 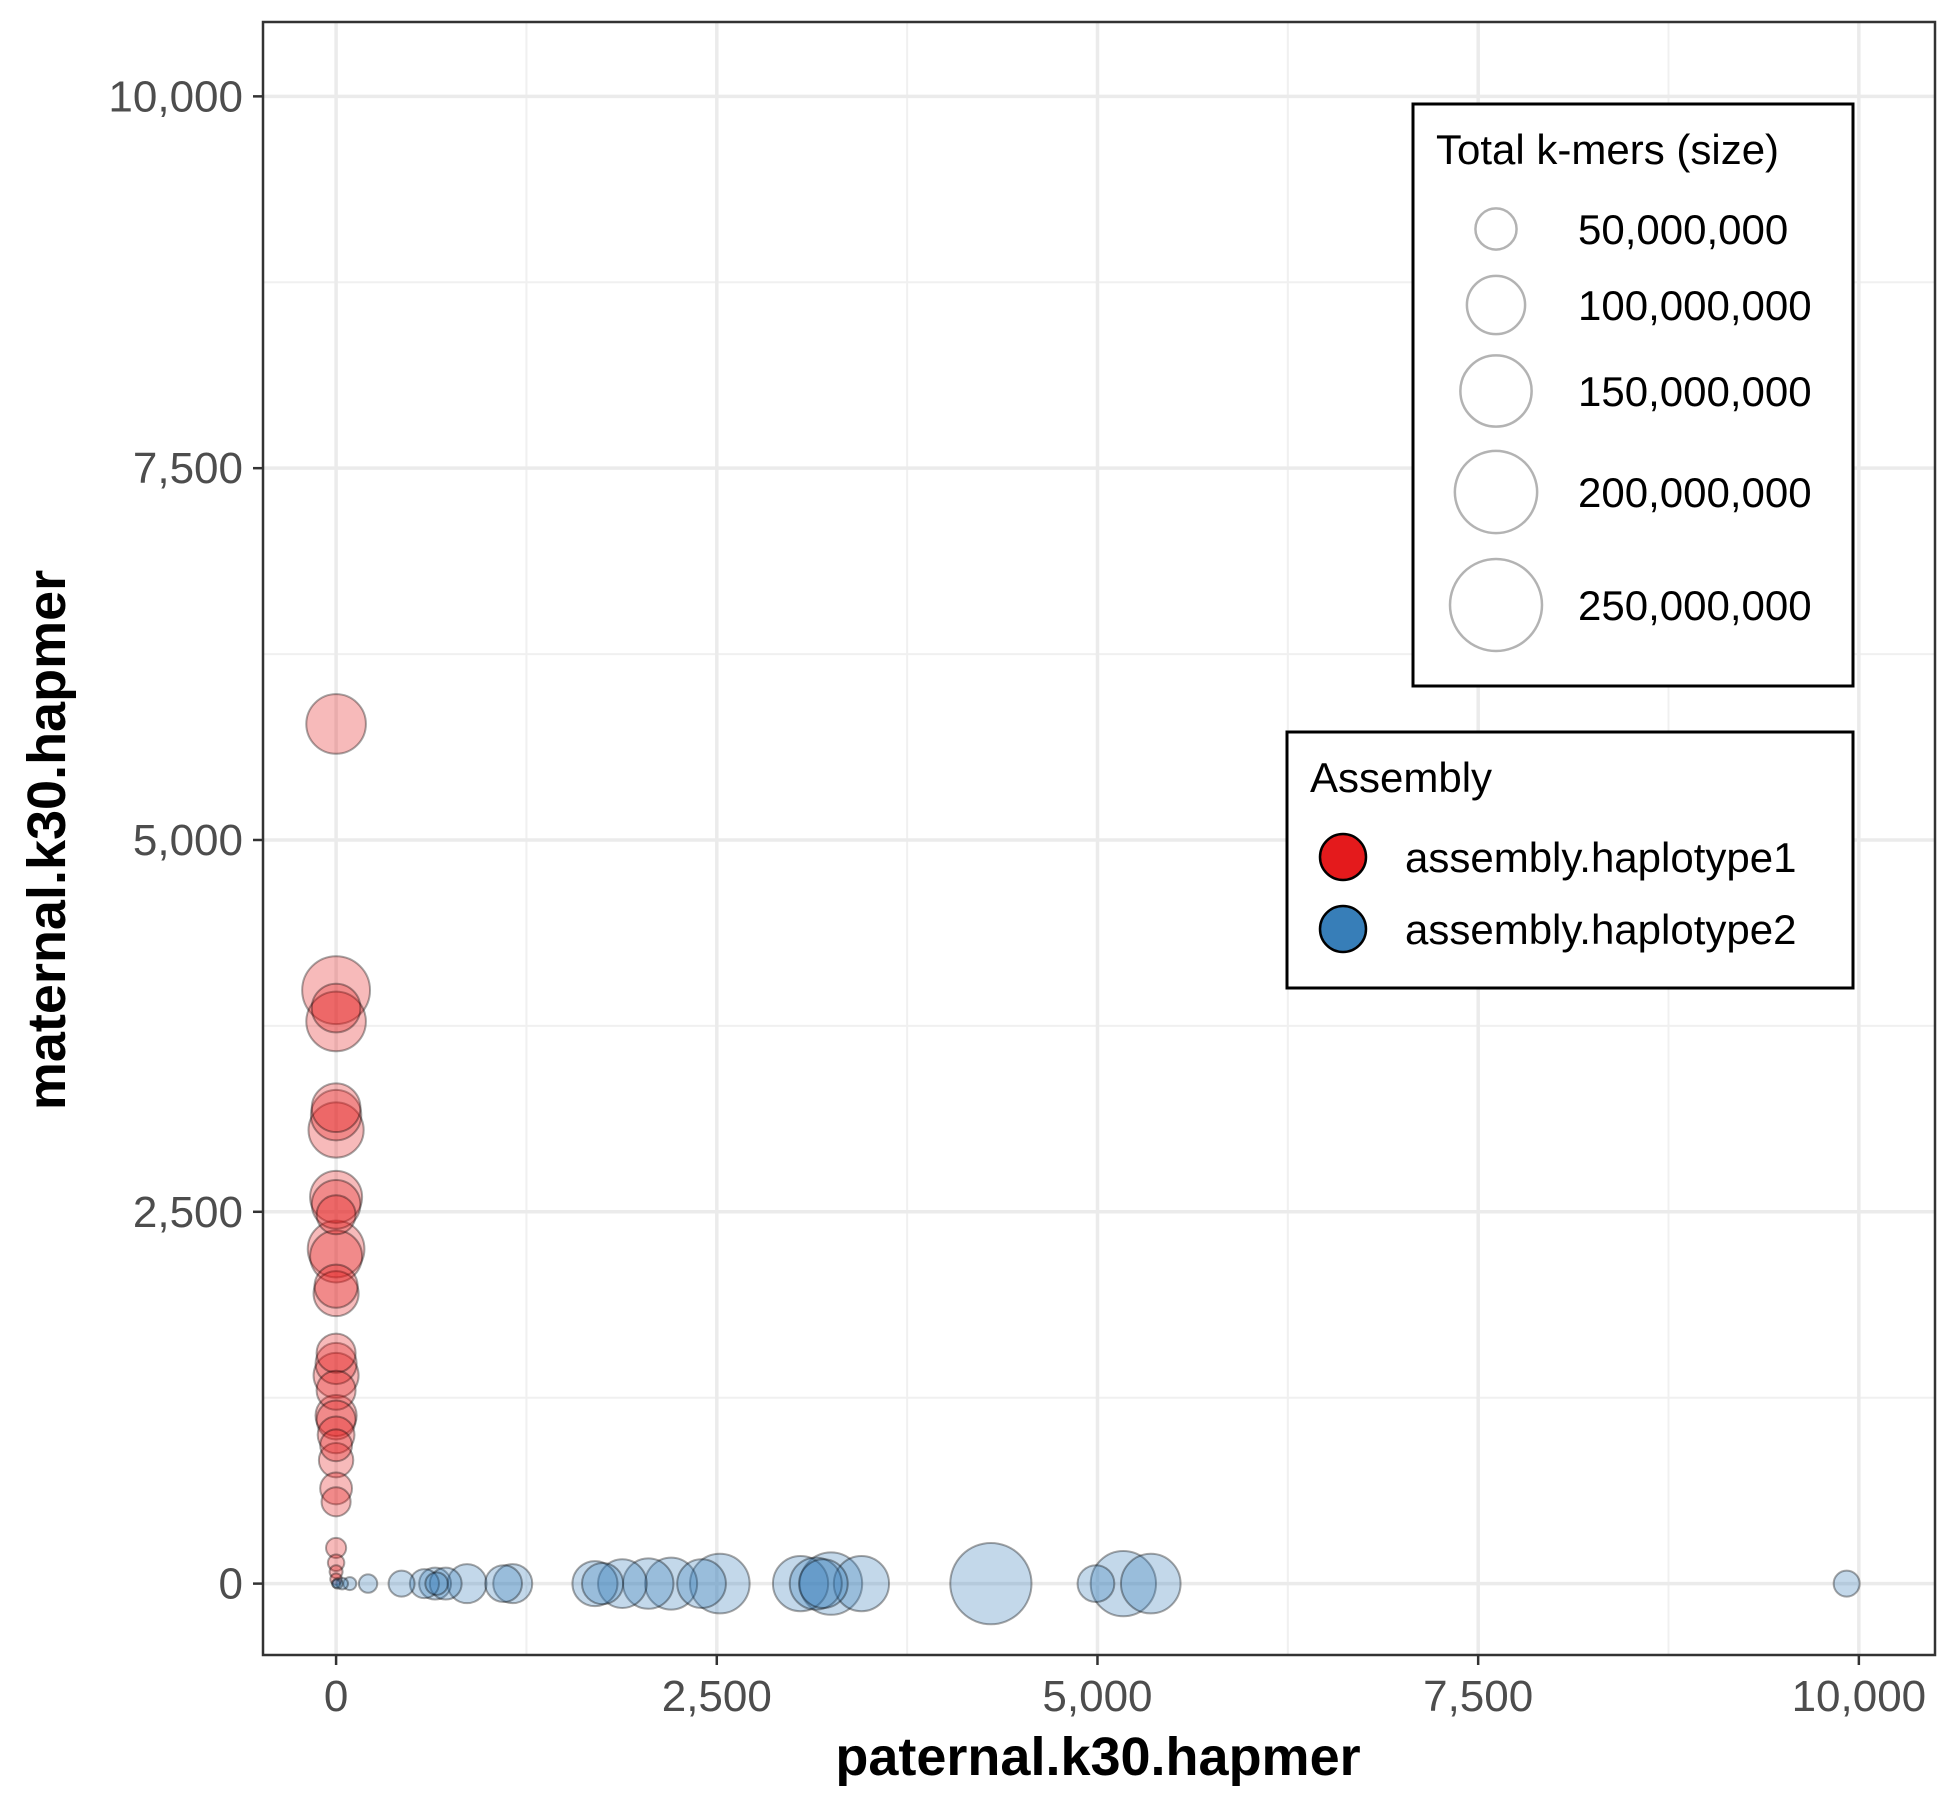 I want to click on size-legend-label: 50,000,000, so click(x=1683, y=229).